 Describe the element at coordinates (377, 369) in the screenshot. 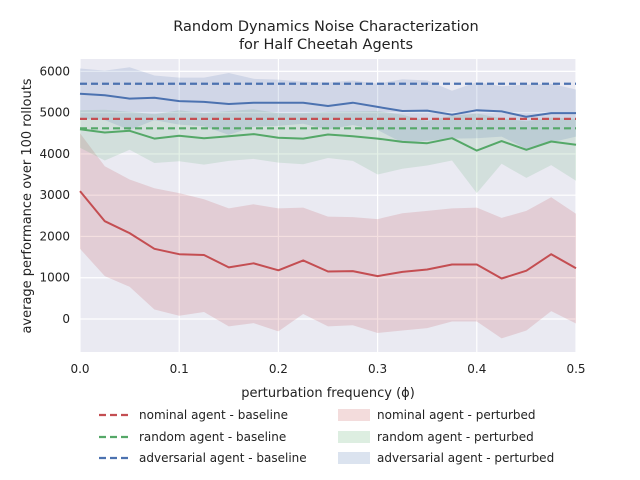

I see `x-tick-label: 0.3` at that location.